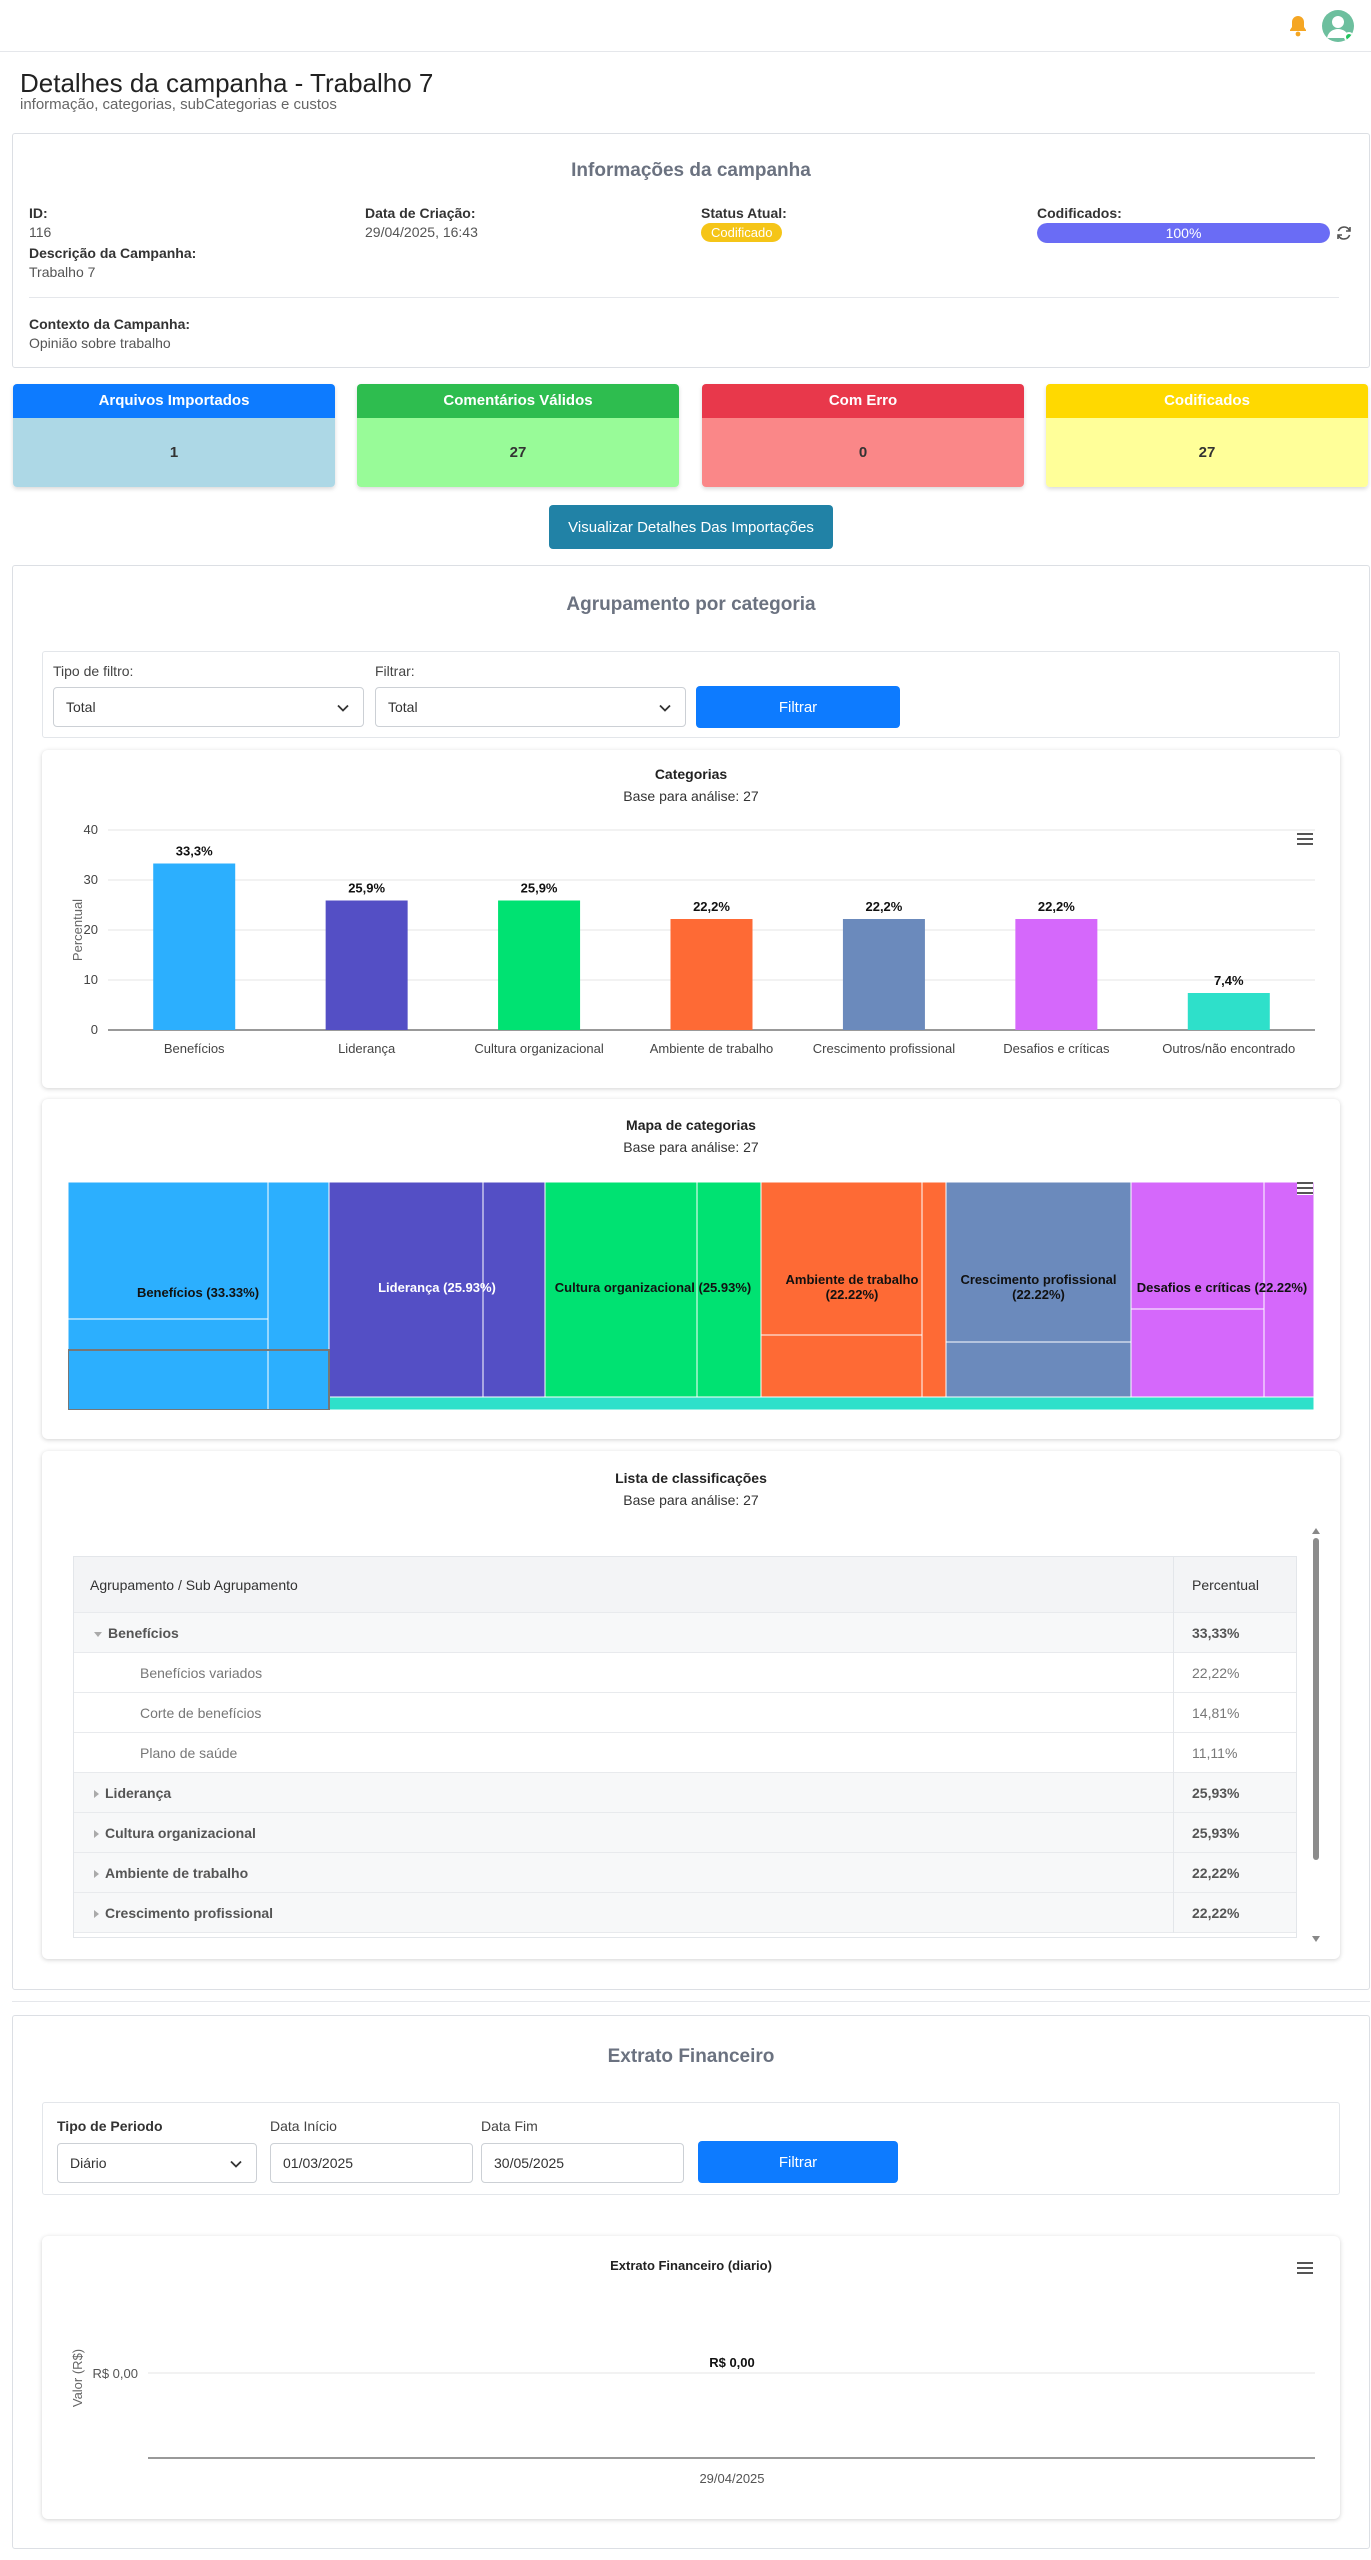 Image resolution: width=1371 pixels, height=2560 pixels. Describe the element at coordinates (624, 1833) in the screenshot. I see `row-group: Cultura organizacional` at that location.